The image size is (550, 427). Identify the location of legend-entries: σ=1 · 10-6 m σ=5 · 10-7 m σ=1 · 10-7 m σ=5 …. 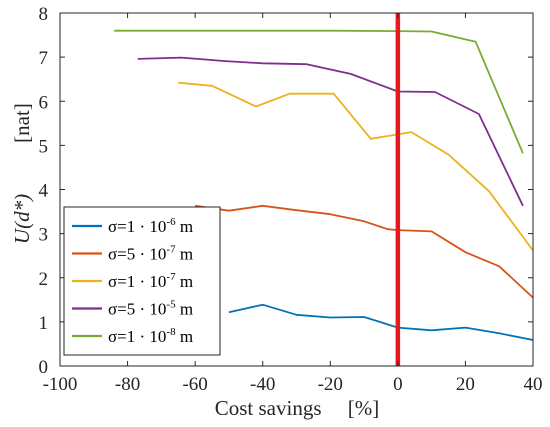
(132, 281).